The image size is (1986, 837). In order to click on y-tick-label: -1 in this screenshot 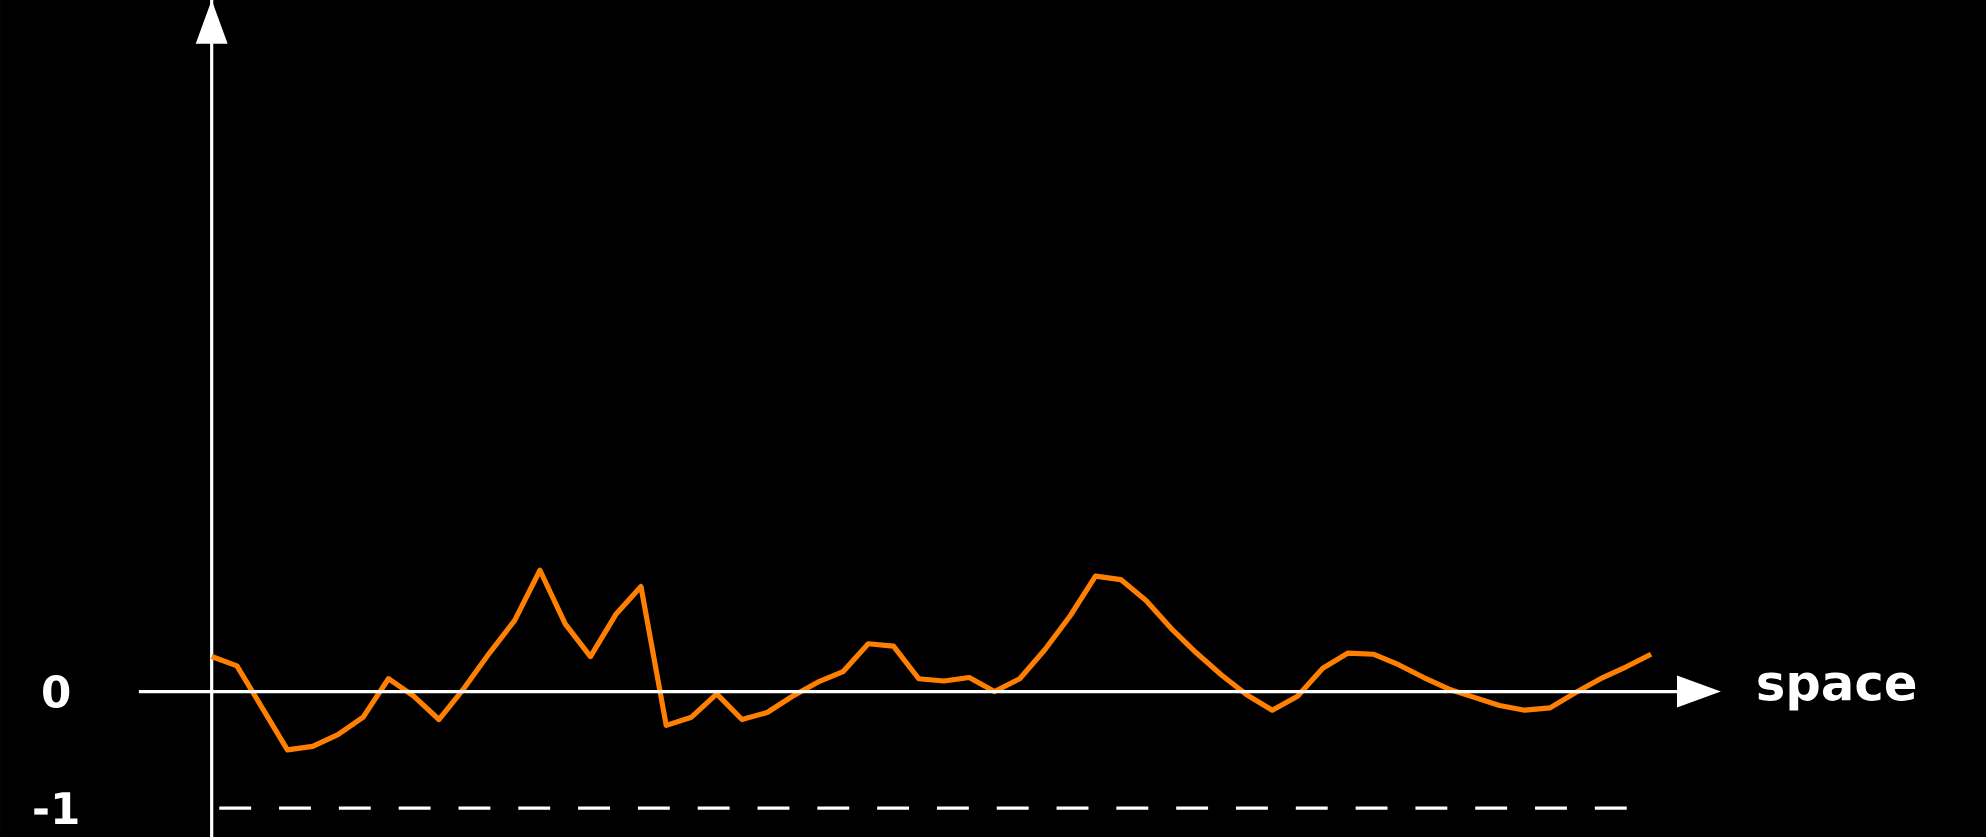, I will do `click(56, 808)`.